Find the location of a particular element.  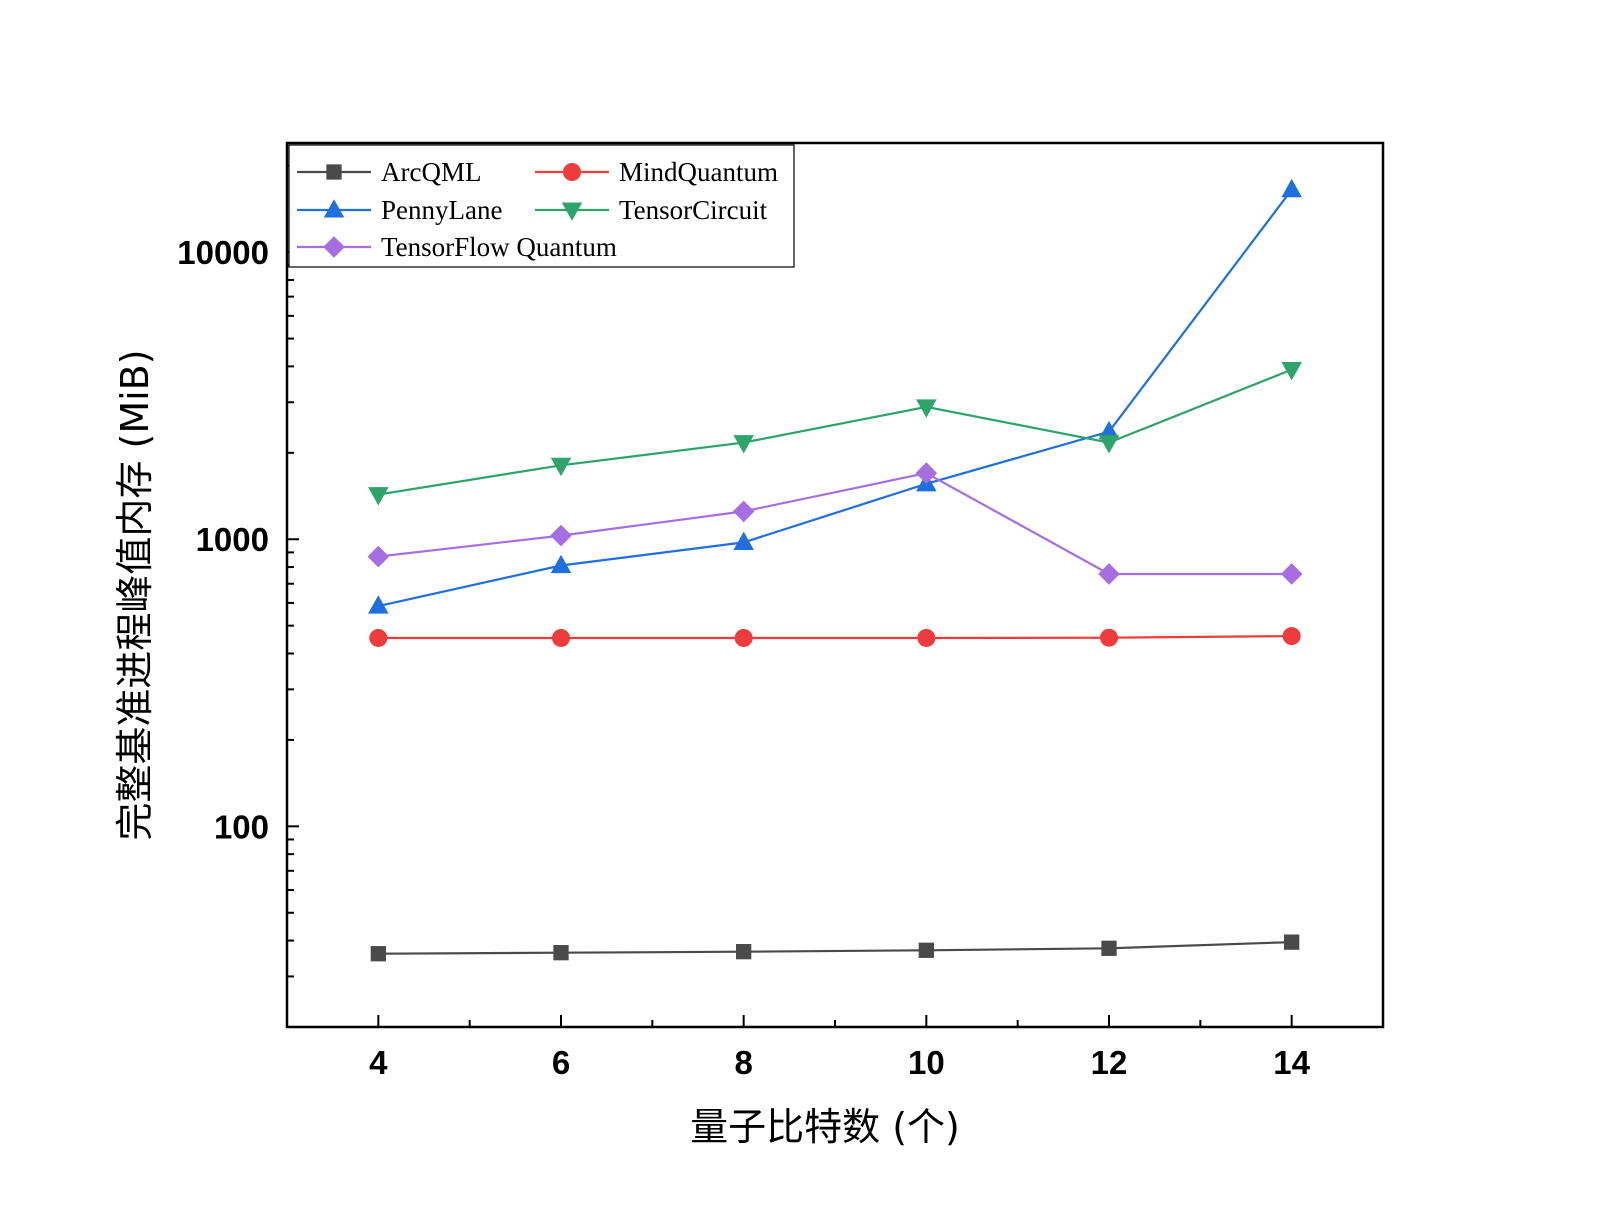

x-tick-label: 12 is located at coordinates (1109, 1062).